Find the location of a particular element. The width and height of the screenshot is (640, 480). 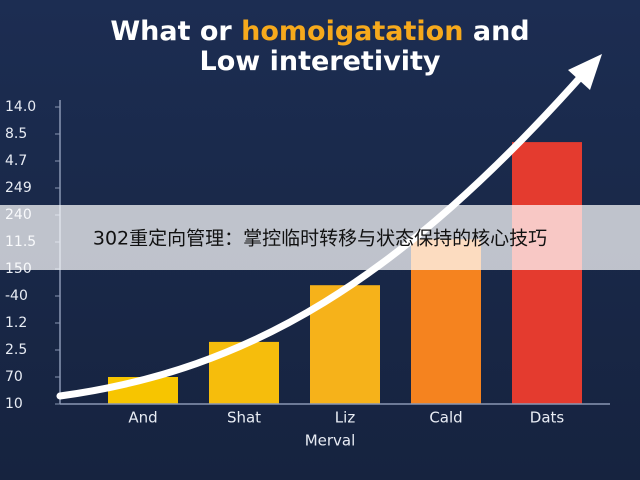

y-tick-label: 2.5 is located at coordinates (16, 350).